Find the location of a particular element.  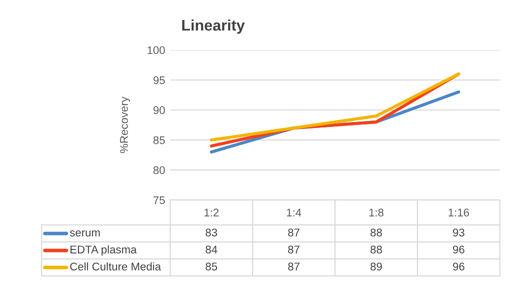

data-label: 83 is located at coordinates (212, 232).